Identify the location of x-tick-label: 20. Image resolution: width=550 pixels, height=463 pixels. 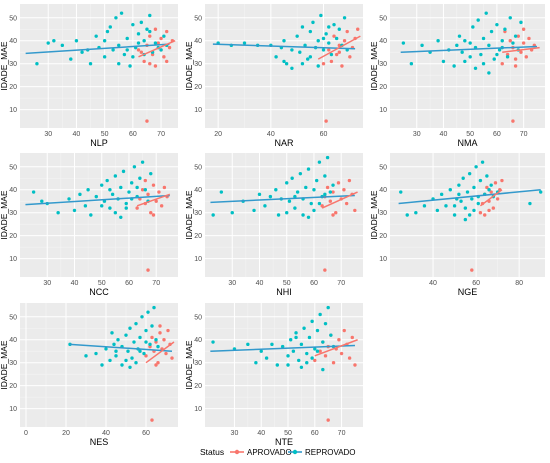
(66, 433).